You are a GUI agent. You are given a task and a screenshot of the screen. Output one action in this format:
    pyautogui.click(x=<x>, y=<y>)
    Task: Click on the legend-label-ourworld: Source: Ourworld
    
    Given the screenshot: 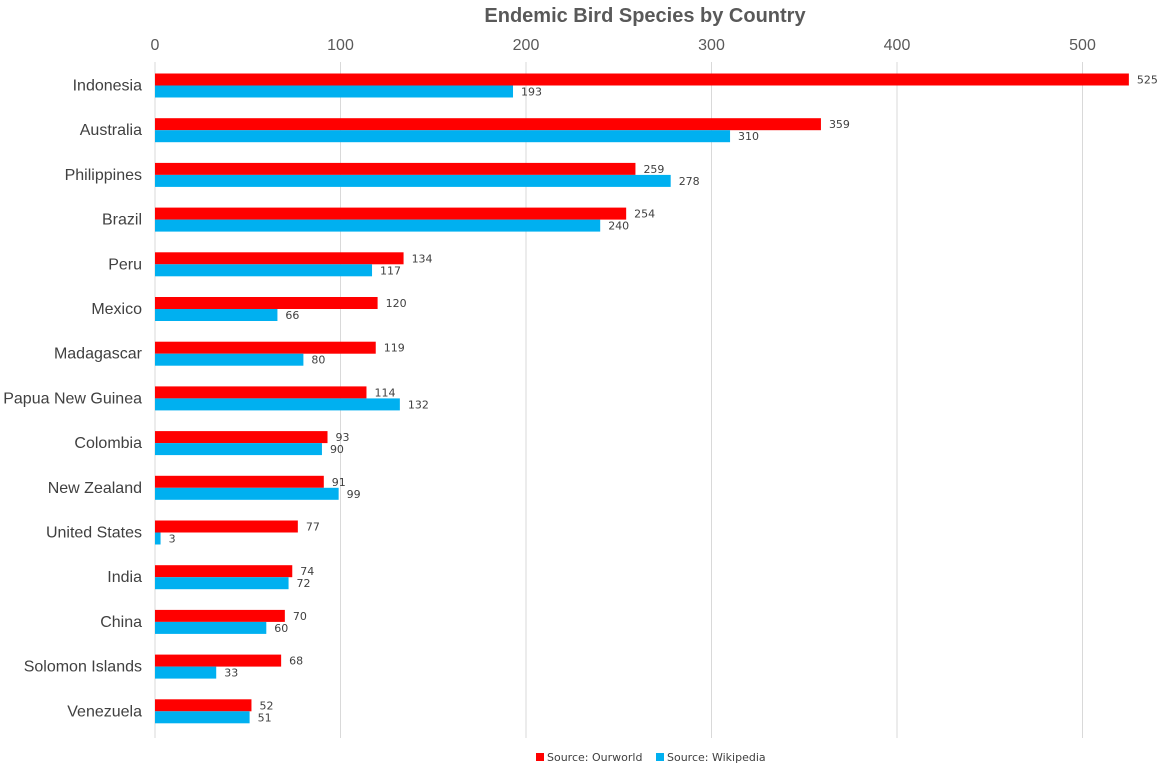 What is the action you would take?
    pyautogui.click(x=594, y=757)
    